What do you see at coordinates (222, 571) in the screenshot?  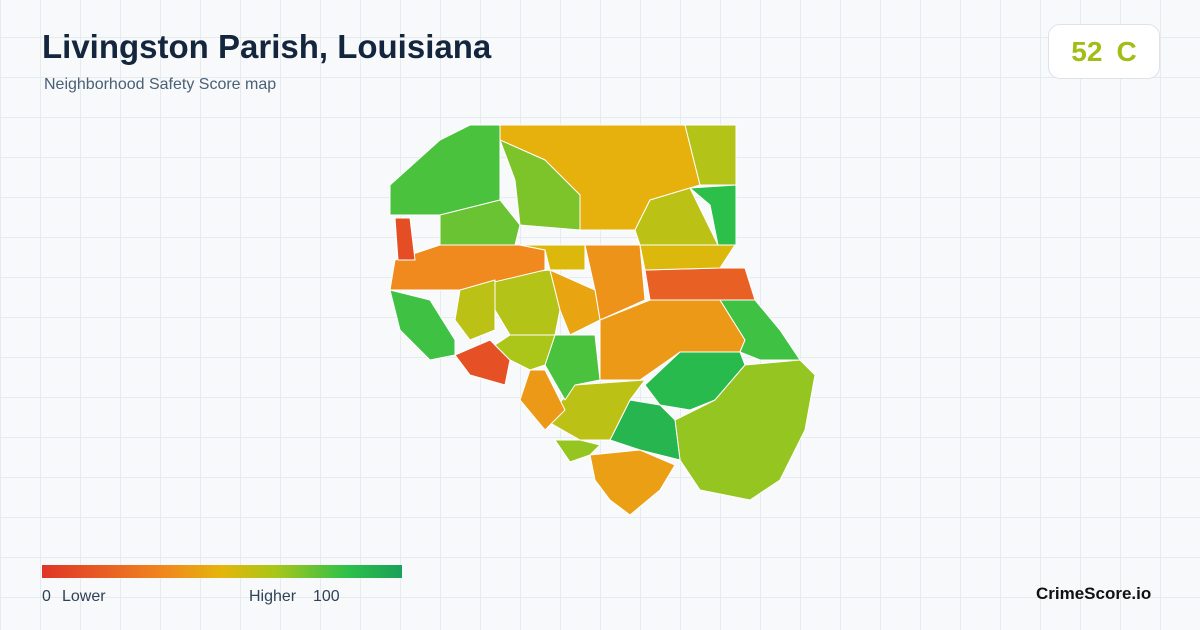 I see `legend-gradient` at bounding box center [222, 571].